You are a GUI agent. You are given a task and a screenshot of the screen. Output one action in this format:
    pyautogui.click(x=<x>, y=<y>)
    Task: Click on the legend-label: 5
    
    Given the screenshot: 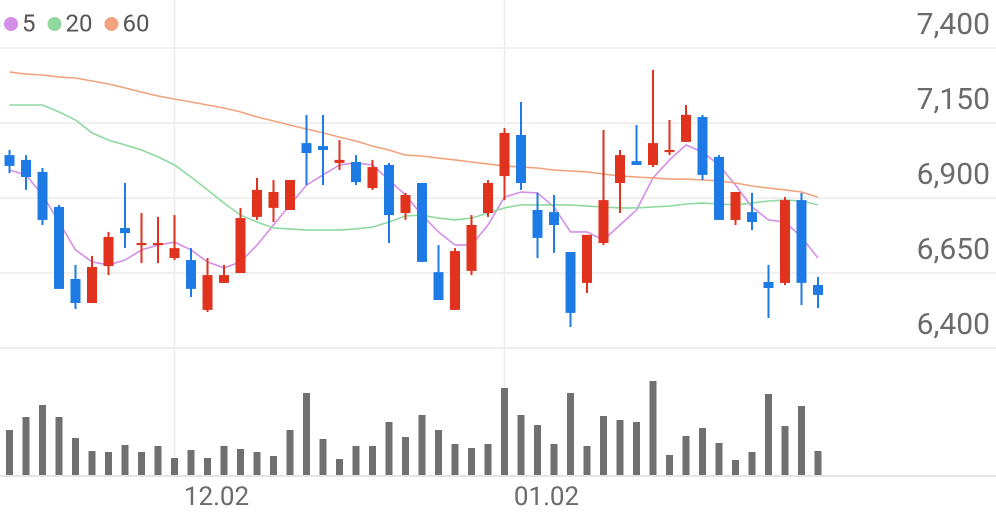 What is the action you would take?
    pyautogui.click(x=29, y=23)
    